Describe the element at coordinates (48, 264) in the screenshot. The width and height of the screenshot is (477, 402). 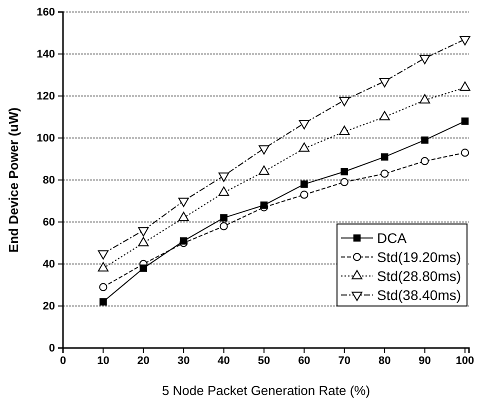
I see `y-tick-label: 40` at that location.